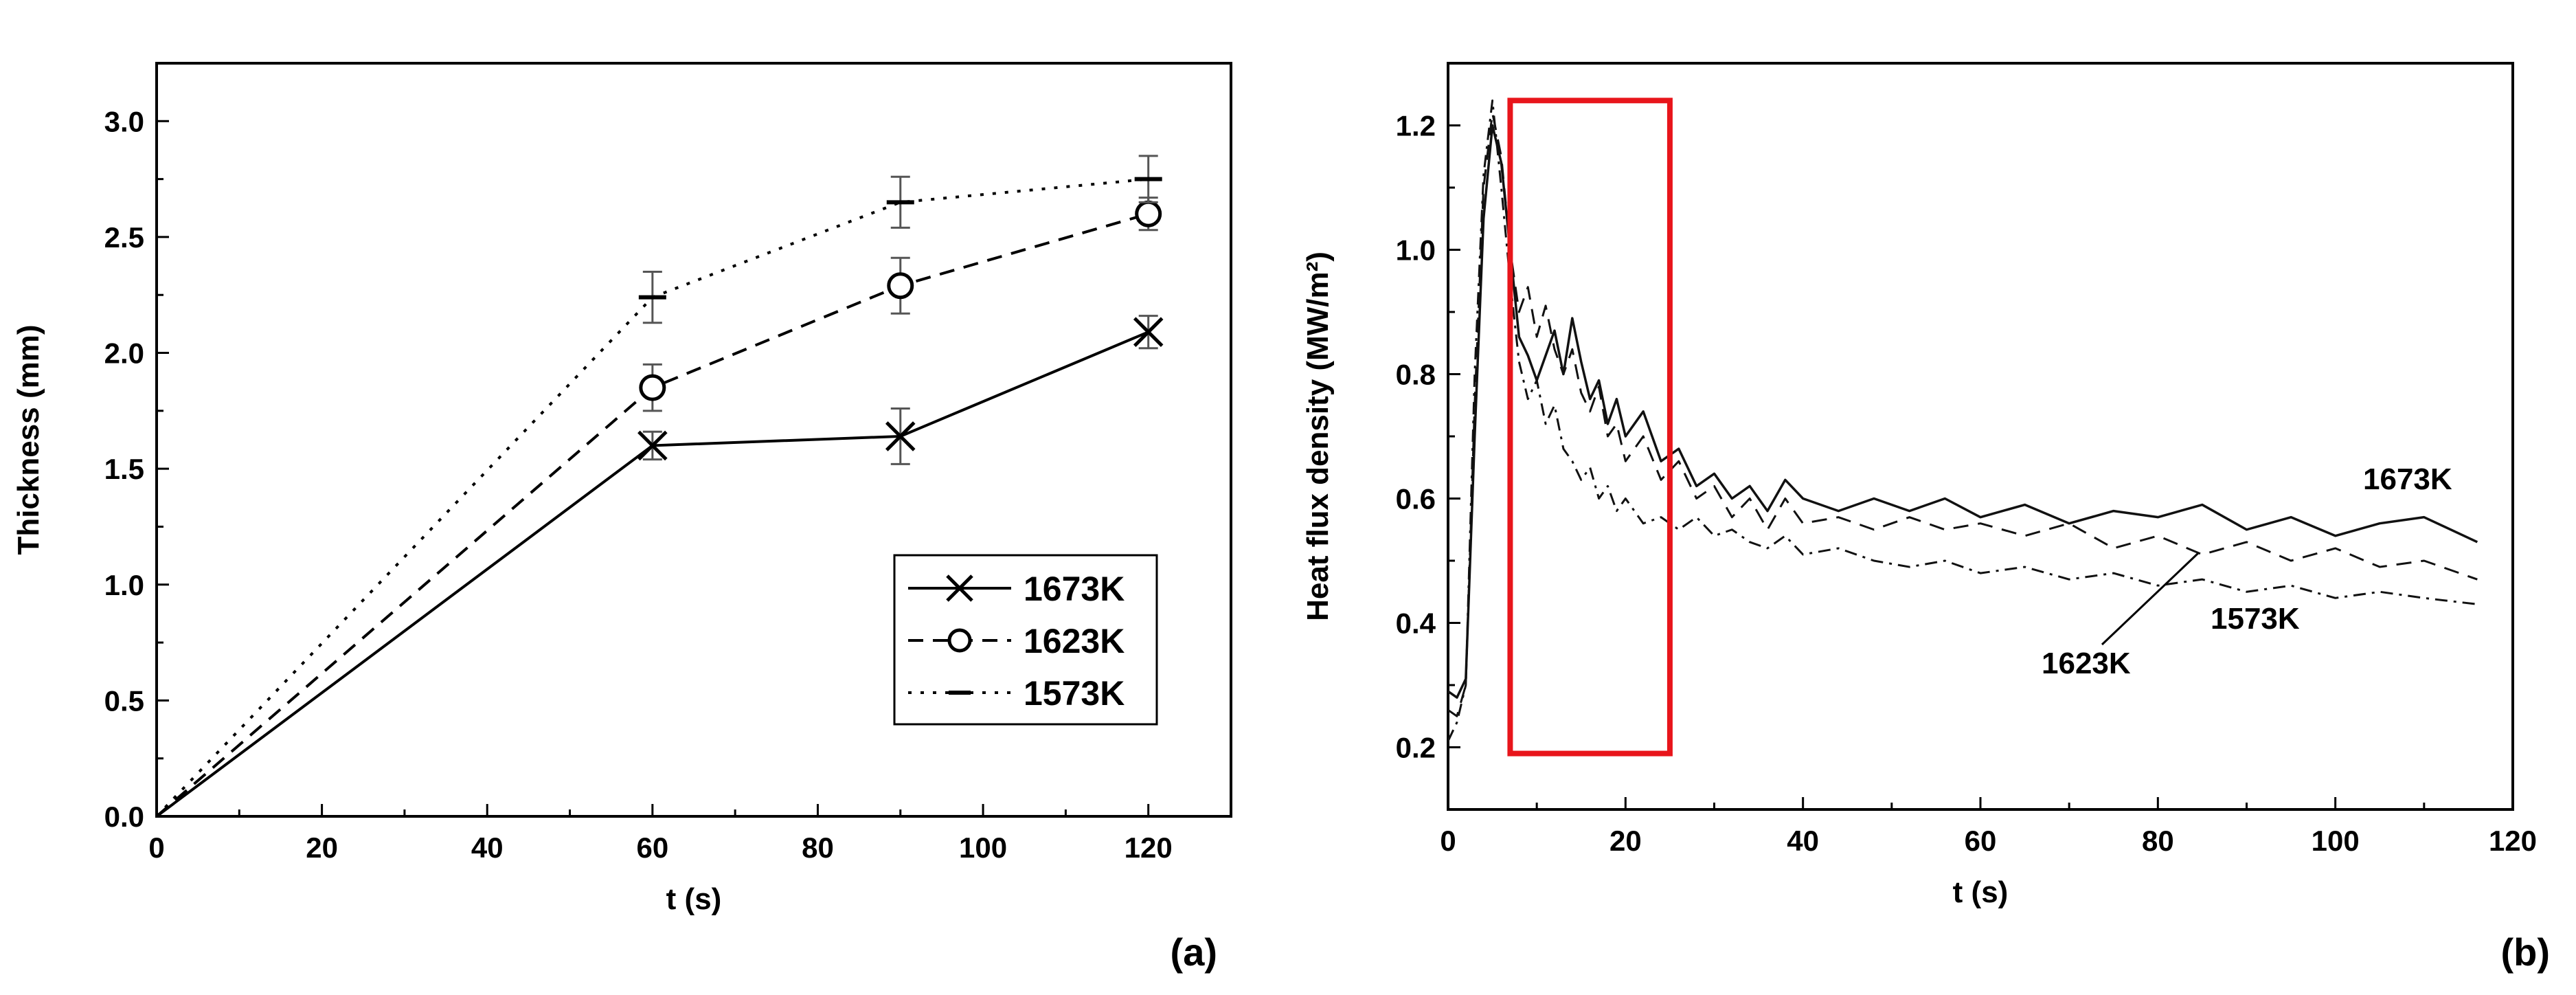  What do you see at coordinates (124, 238) in the screenshot?
I see `a-y-tick-label: 2.5` at bounding box center [124, 238].